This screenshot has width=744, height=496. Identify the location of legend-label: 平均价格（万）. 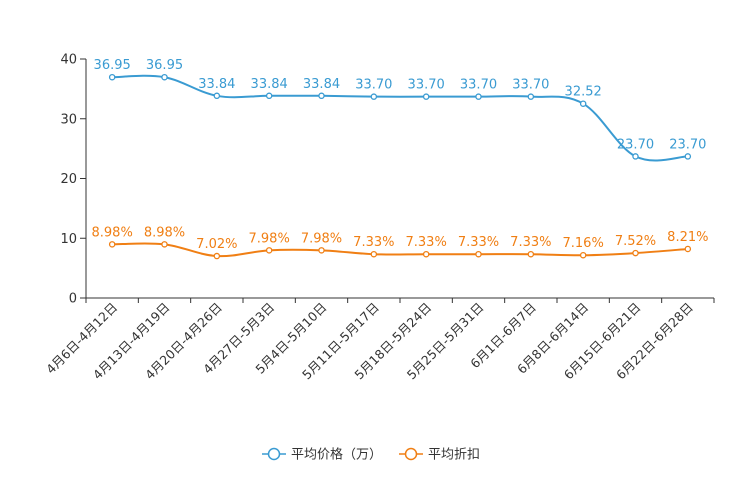
(336, 455).